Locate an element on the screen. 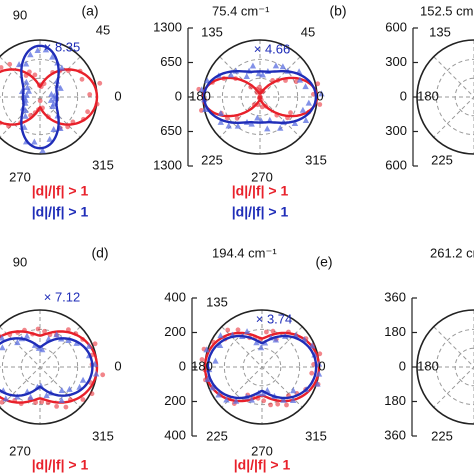  fit-curve-blue is located at coordinates (40, 97).